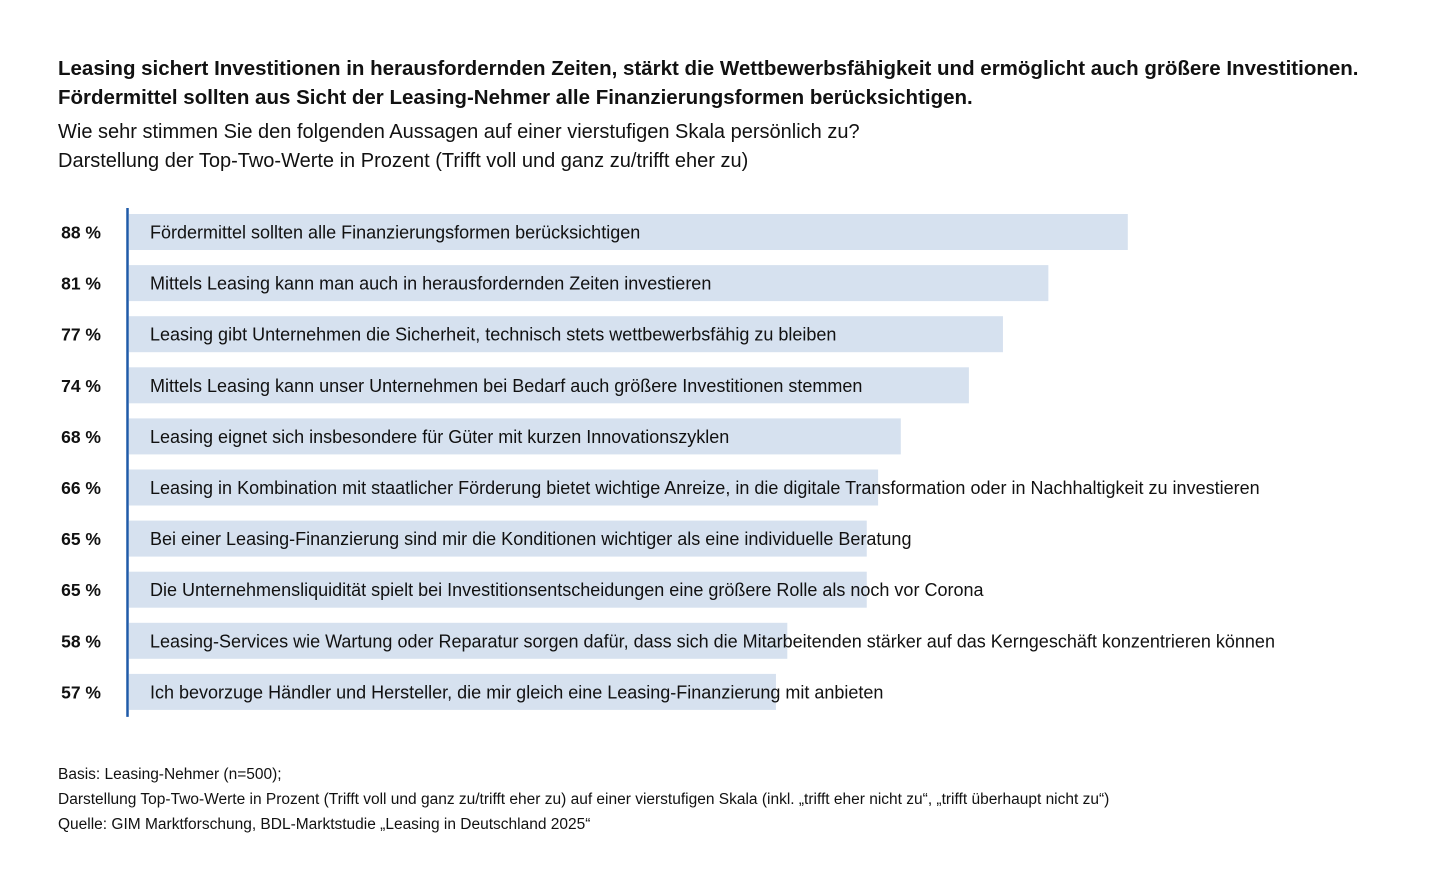 This screenshot has width=1440, height=869. I want to click on value-label-3: 77 %, so click(81, 335).